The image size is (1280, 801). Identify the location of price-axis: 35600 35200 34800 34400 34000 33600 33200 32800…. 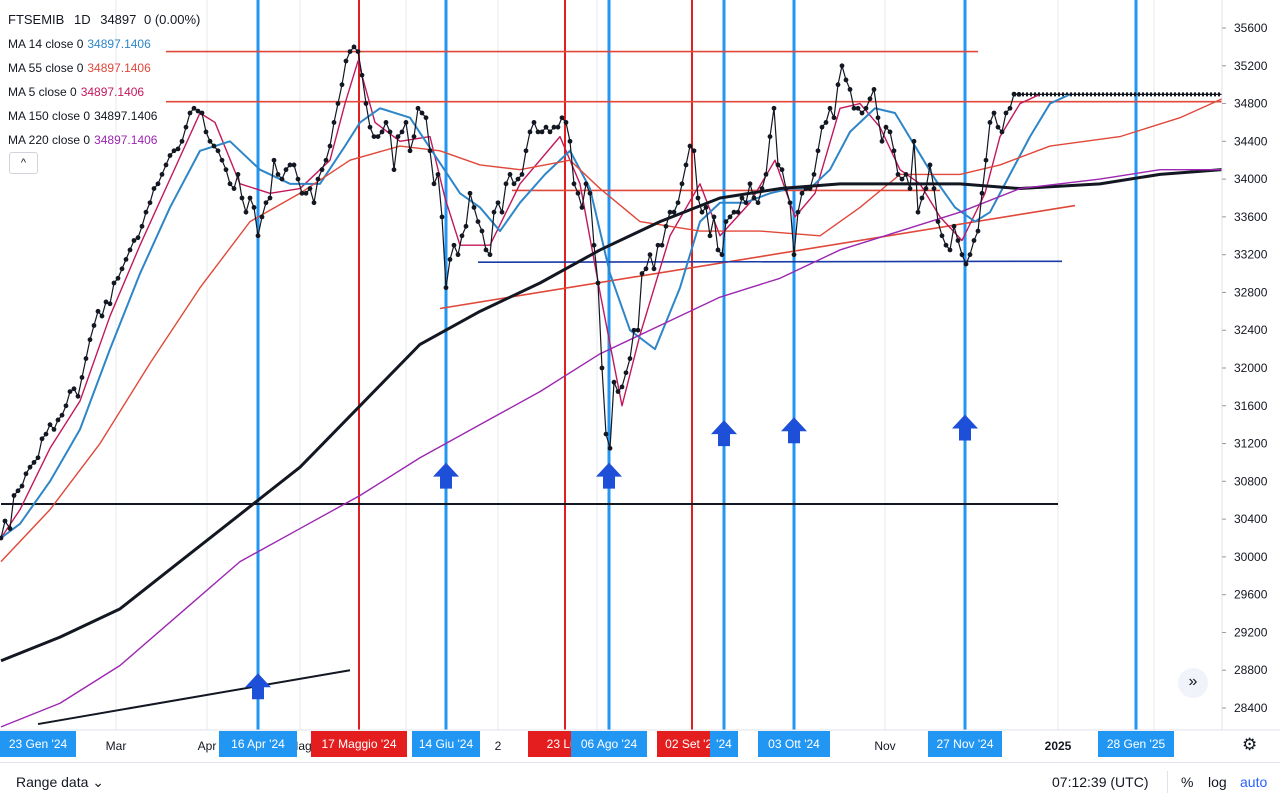
(1250, 365).